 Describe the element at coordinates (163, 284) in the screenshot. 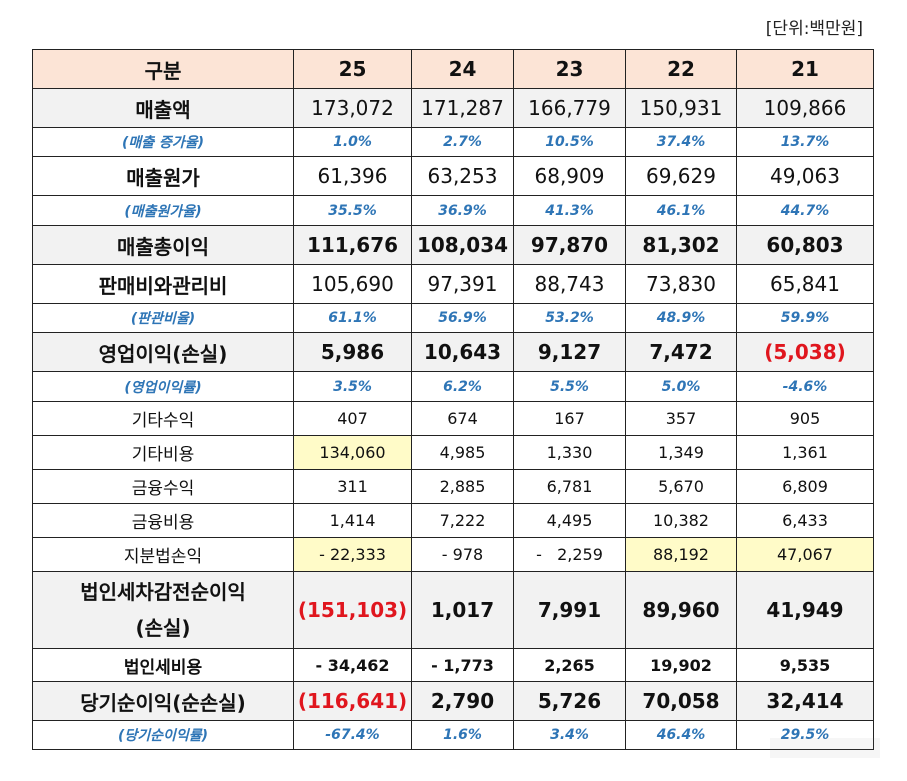

I see `row-label: 판매비와관리비` at that location.